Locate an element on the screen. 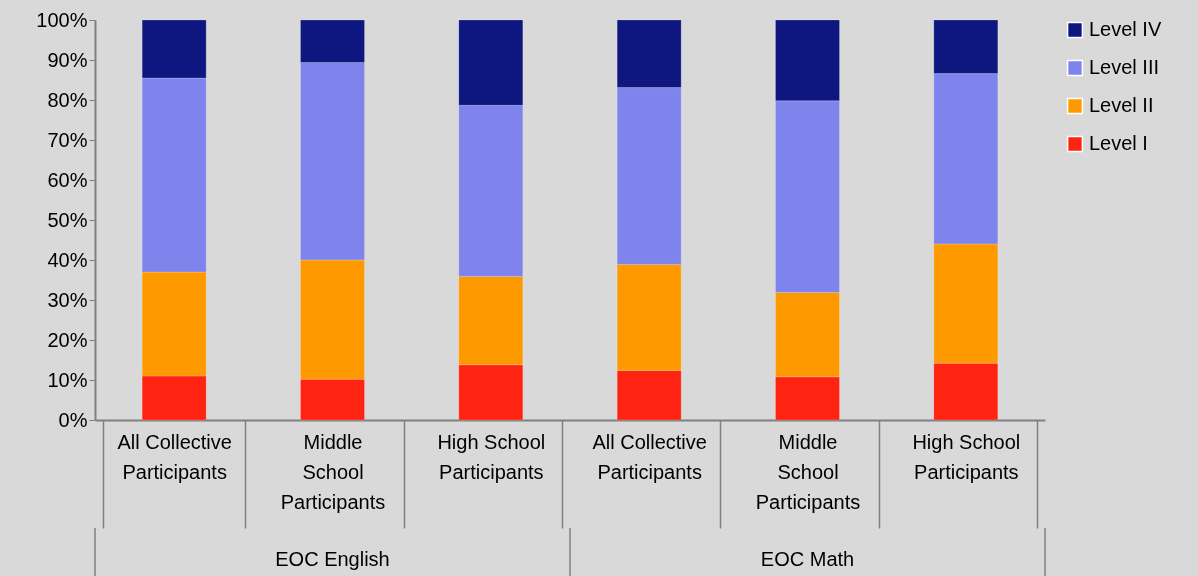 The image size is (1198, 576). y-tick-label: 50% is located at coordinates (67, 219).